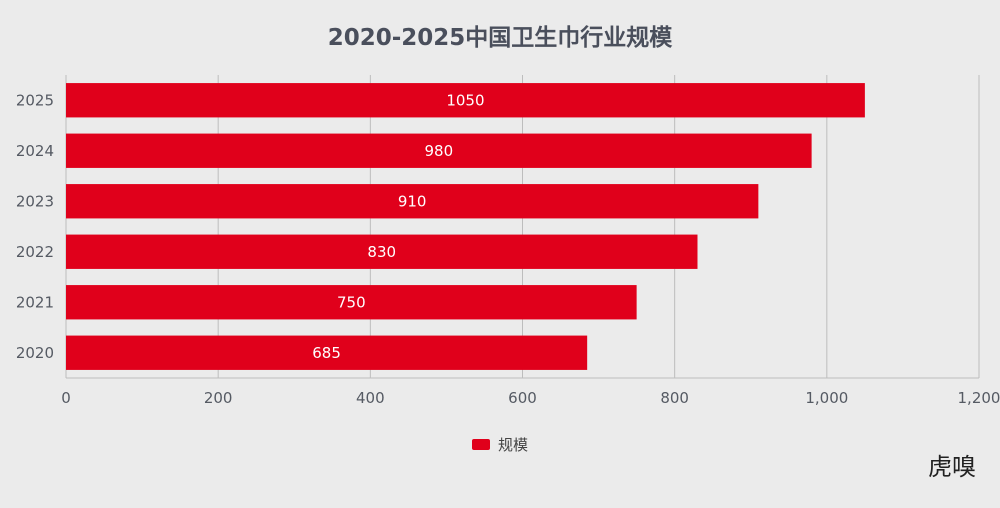 The height and width of the screenshot is (508, 1000). I want to click on bar-data-label: 830, so click(381, 252).